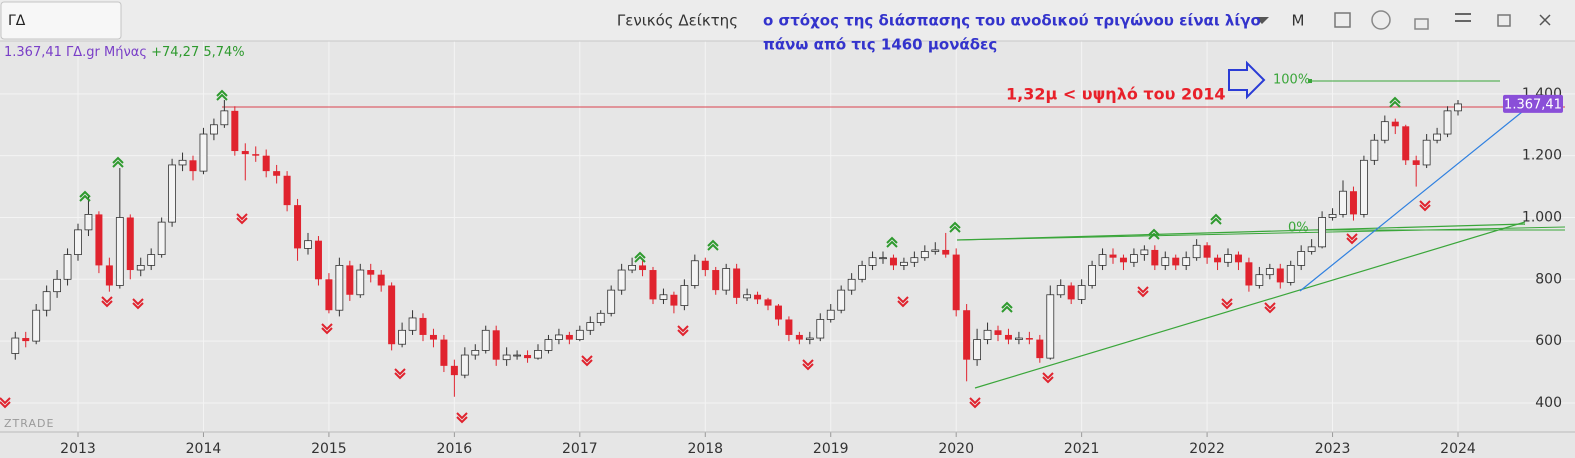 This screenshot has height=458, width=1575. What do you see at coordinates (61, 20) in the screenshot?
I see `symbol-input` at bounding box center [61, 20].